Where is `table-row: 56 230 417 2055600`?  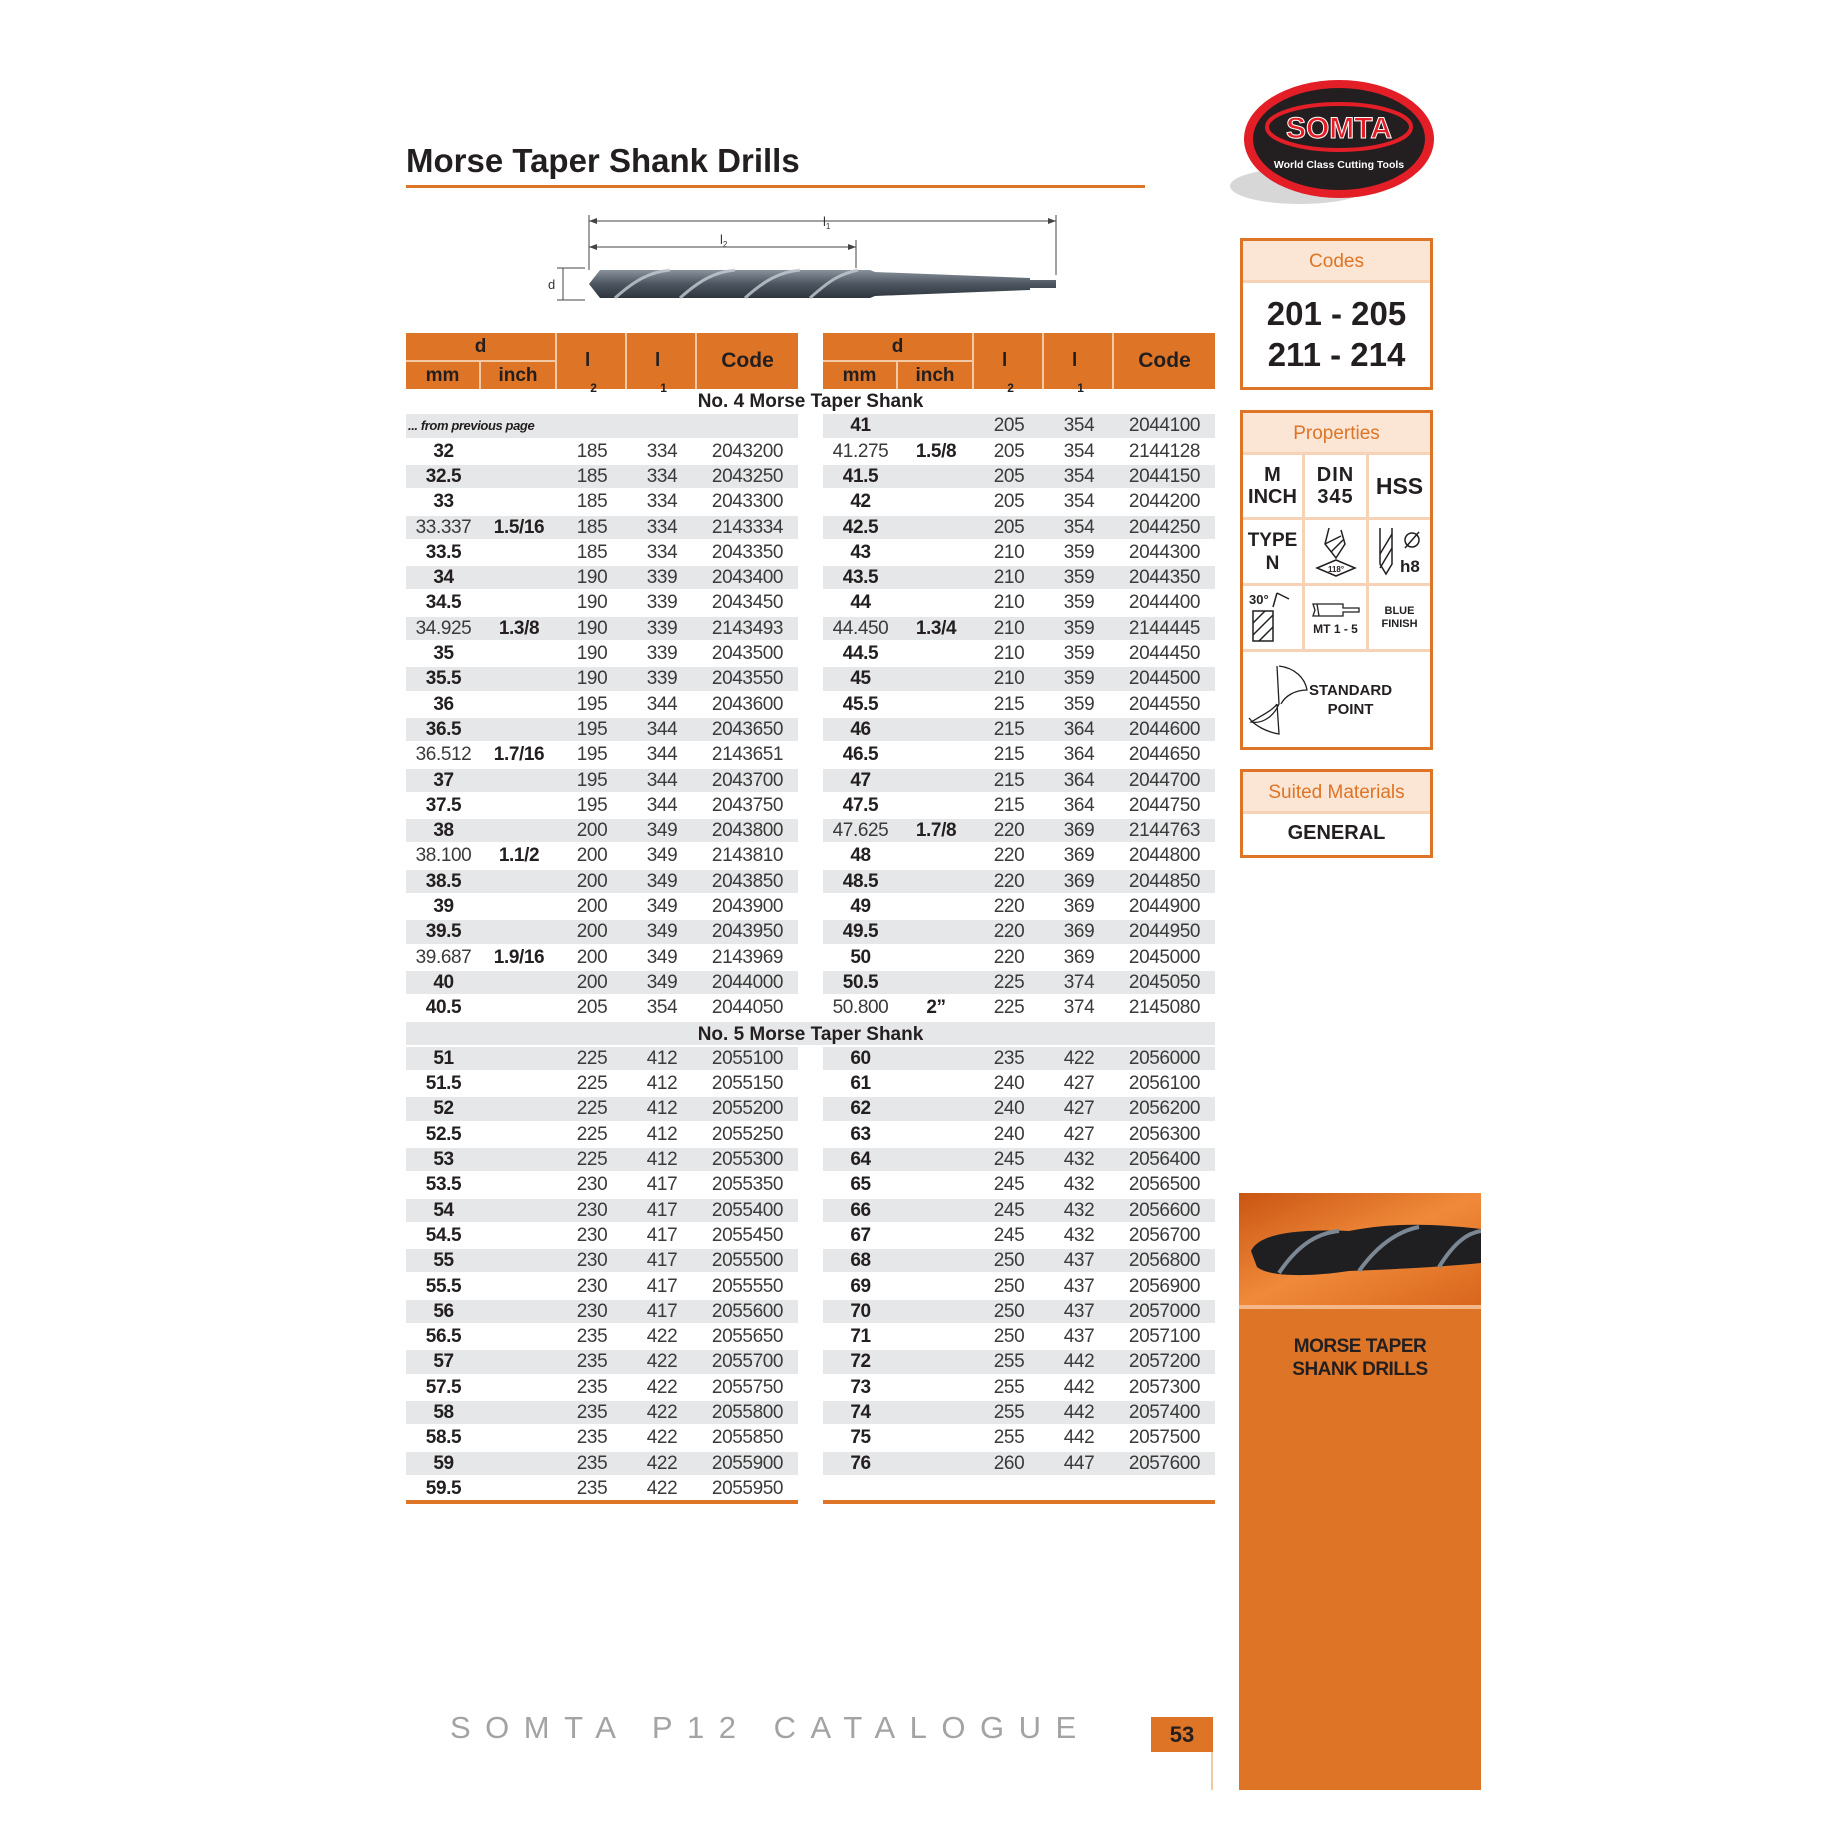 table-row: 56 230 417 2055600 is located at coordinates (602, 1312).